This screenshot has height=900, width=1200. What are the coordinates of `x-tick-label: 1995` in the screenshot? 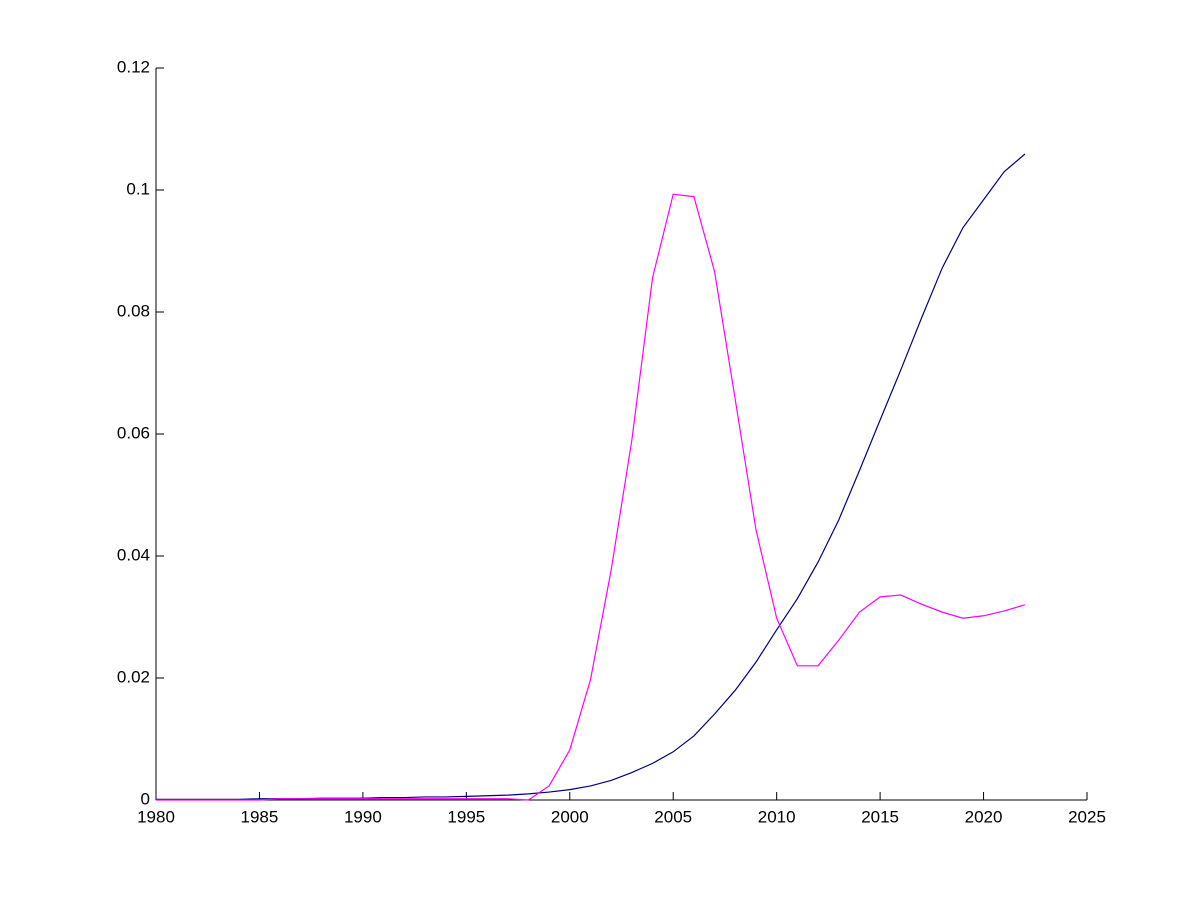 It's located at (466, 816).